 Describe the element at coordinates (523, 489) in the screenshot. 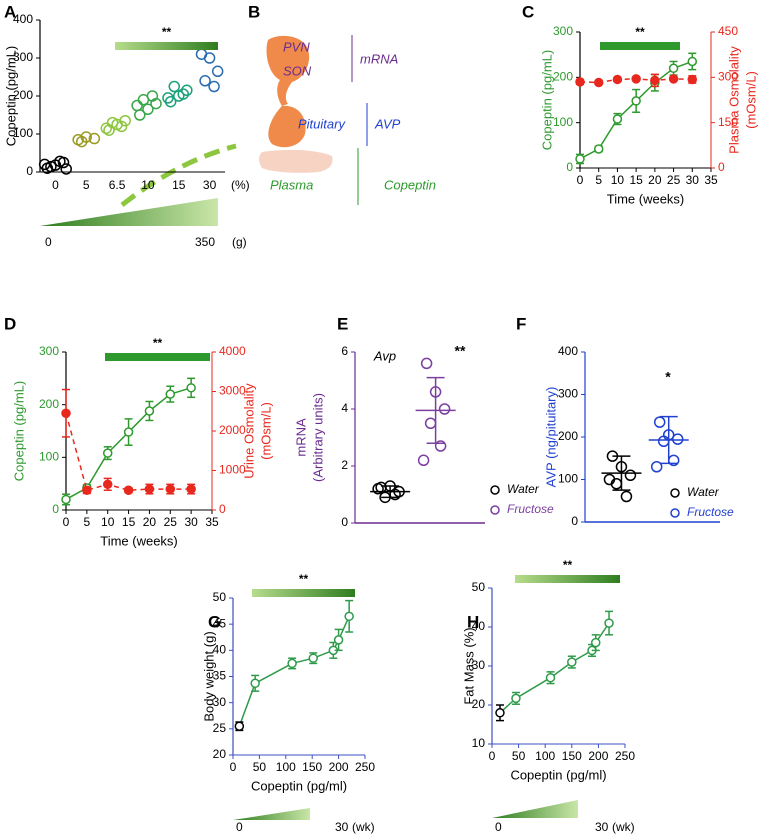

I see `legend-label: Water` at that location.